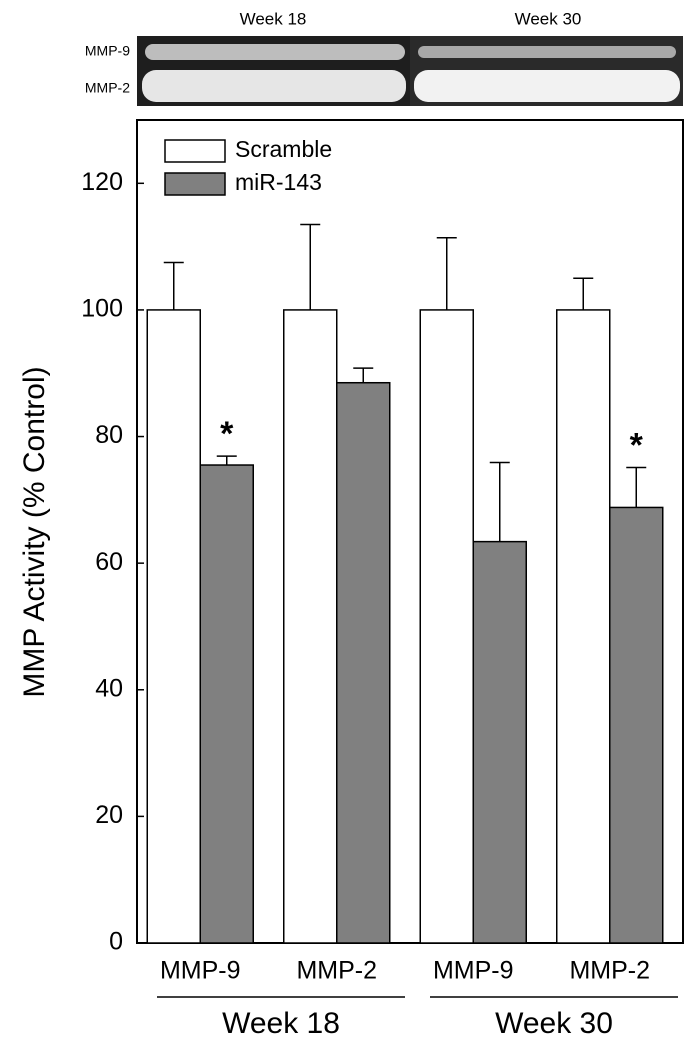 The image size is (693, 1049). What do you see at coordinates (109, 815) in the screenshot?
I see `y-tick-label: 20` at bounding box center [109, 815].